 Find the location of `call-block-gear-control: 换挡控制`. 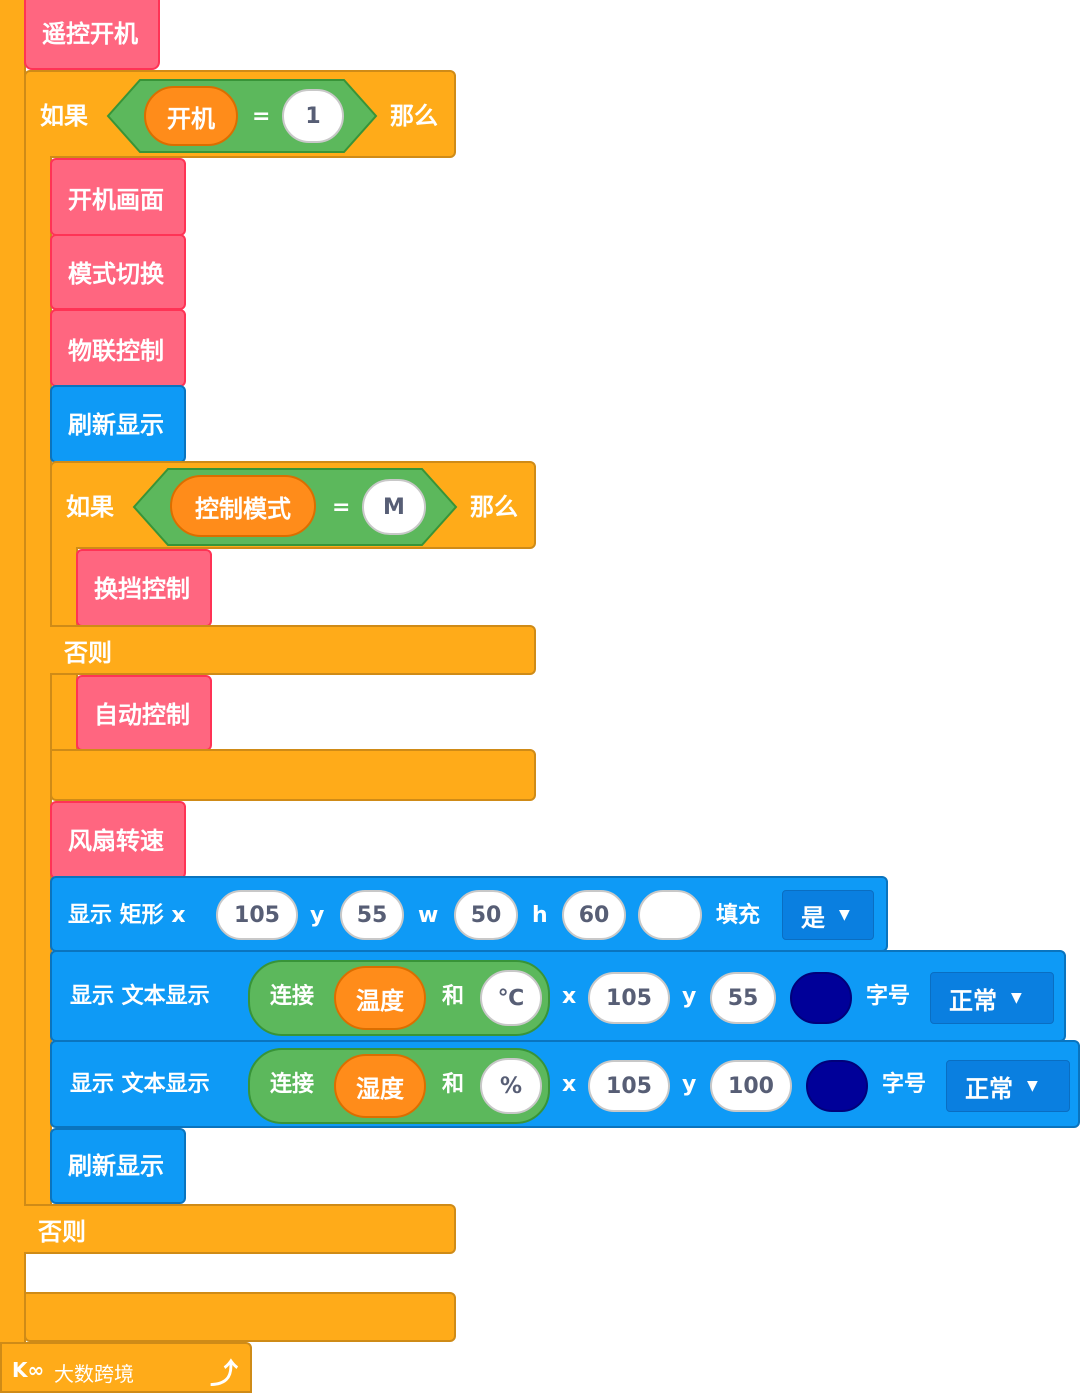

call-block-gear-control: 换挡控制 is located at coordinates (144, 588).